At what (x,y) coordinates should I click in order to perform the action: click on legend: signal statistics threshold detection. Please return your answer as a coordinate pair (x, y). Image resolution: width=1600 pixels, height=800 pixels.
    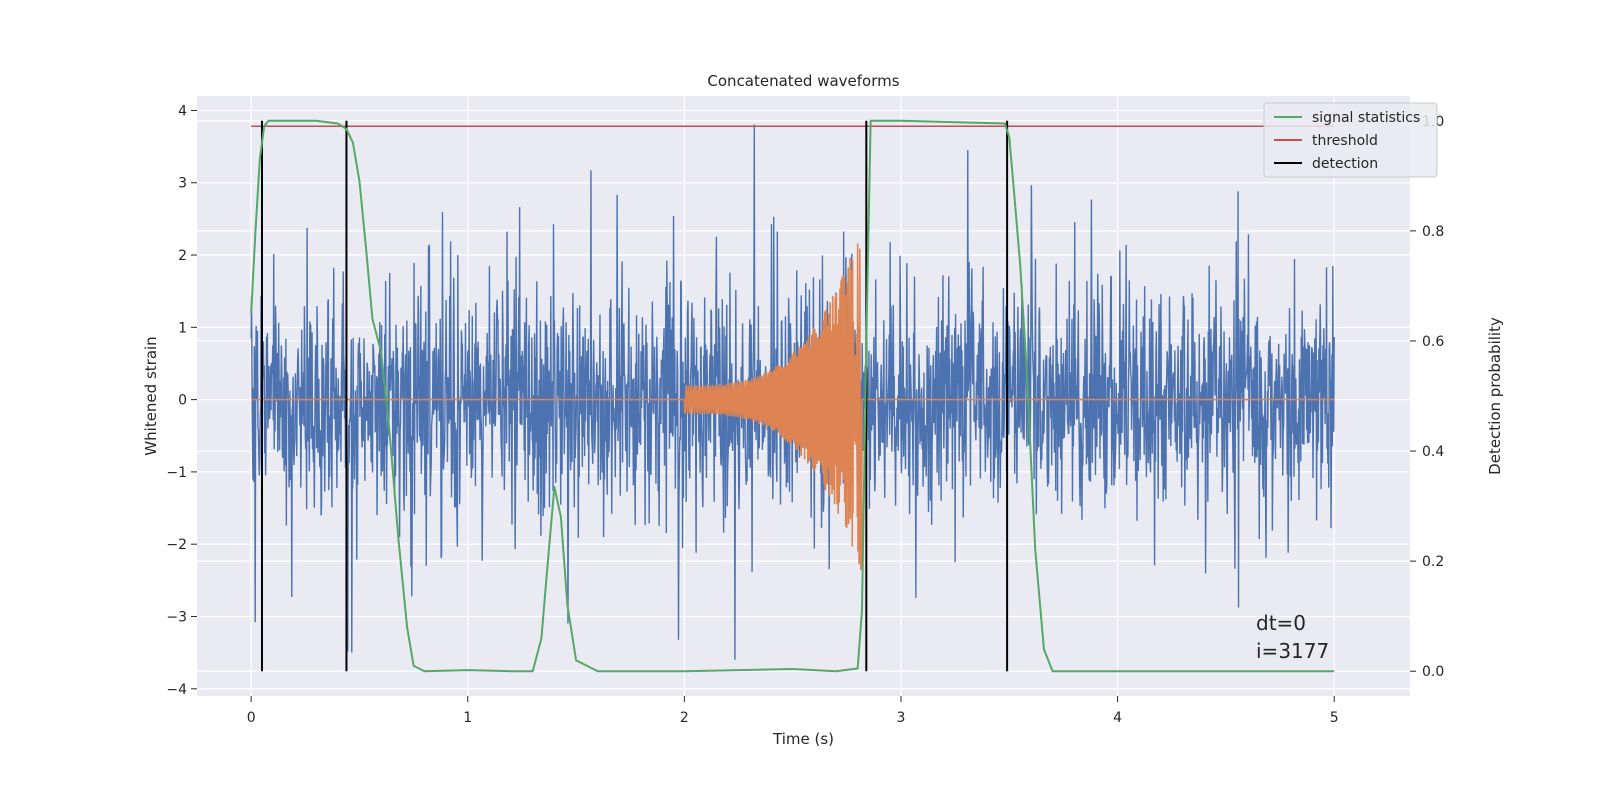
    Looking at the image, I should click on (1350, 140).